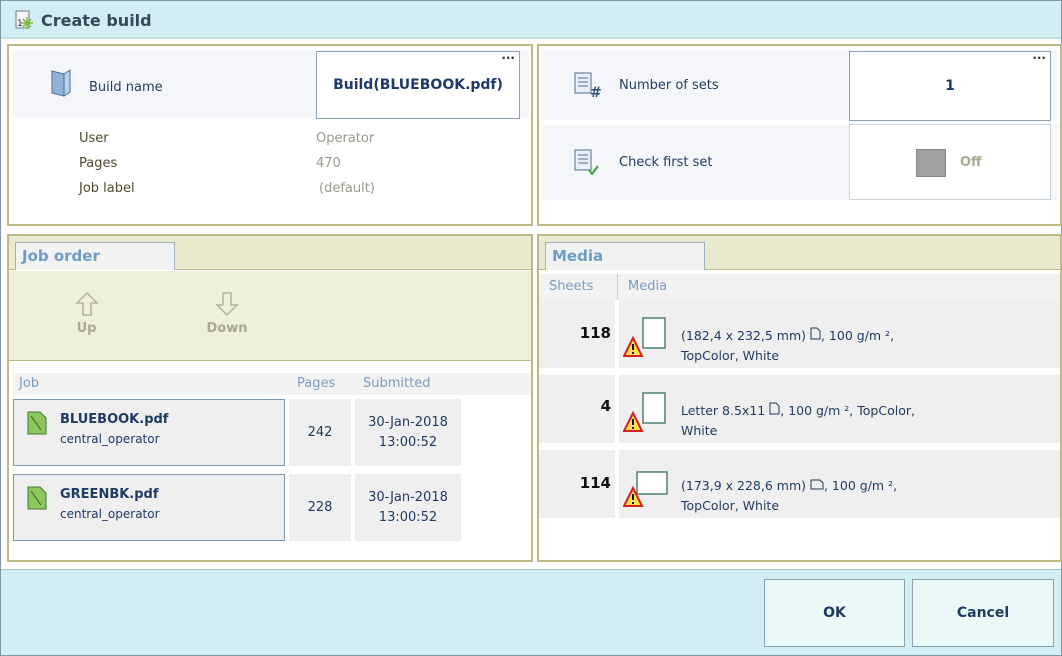  Describe the element at coordinates (931, 163) in the screenshot. I see `toggle-switch` at that location.